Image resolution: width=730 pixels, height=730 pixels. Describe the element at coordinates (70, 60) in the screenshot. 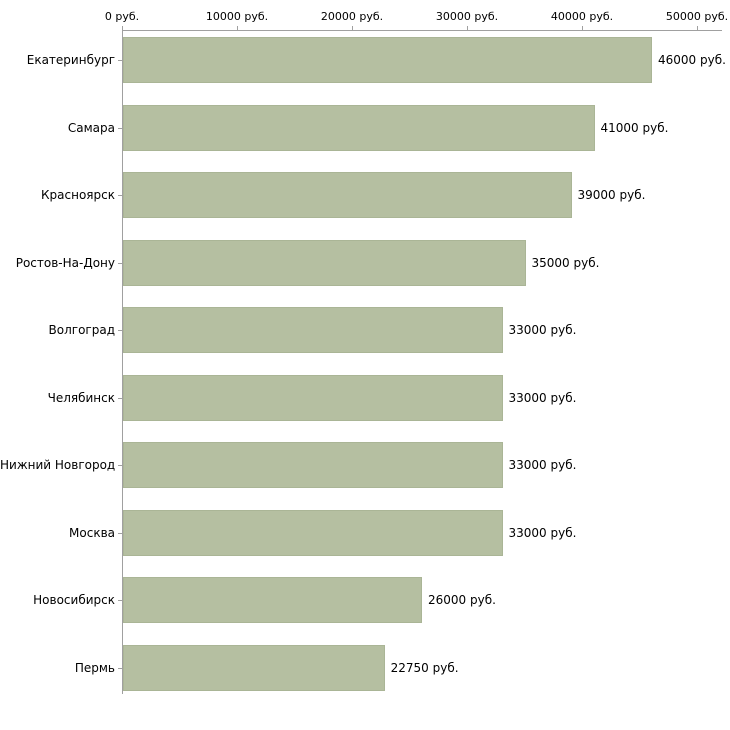

I see `category-label: Екатеринбург` at that location.